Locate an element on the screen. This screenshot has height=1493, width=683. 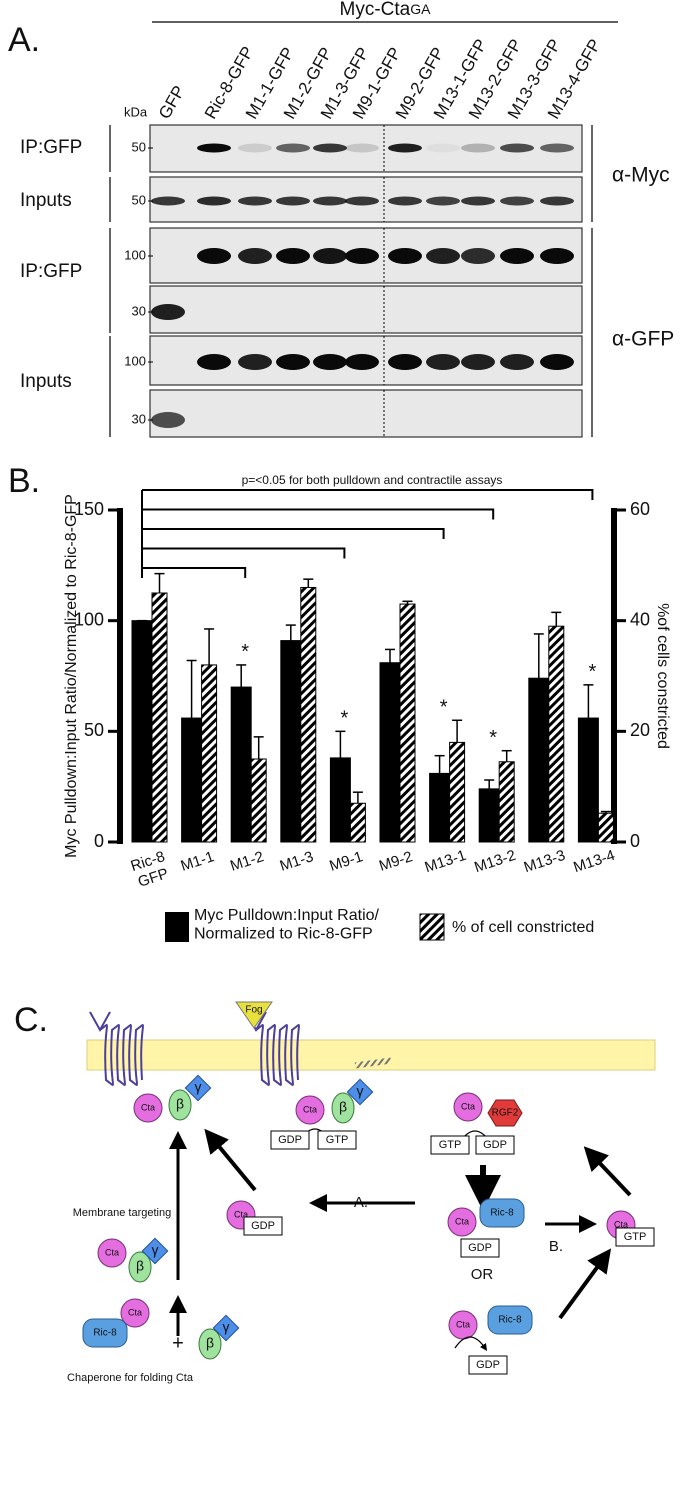
x-tick-label: M1-2 is located at coordinates (247, 861).